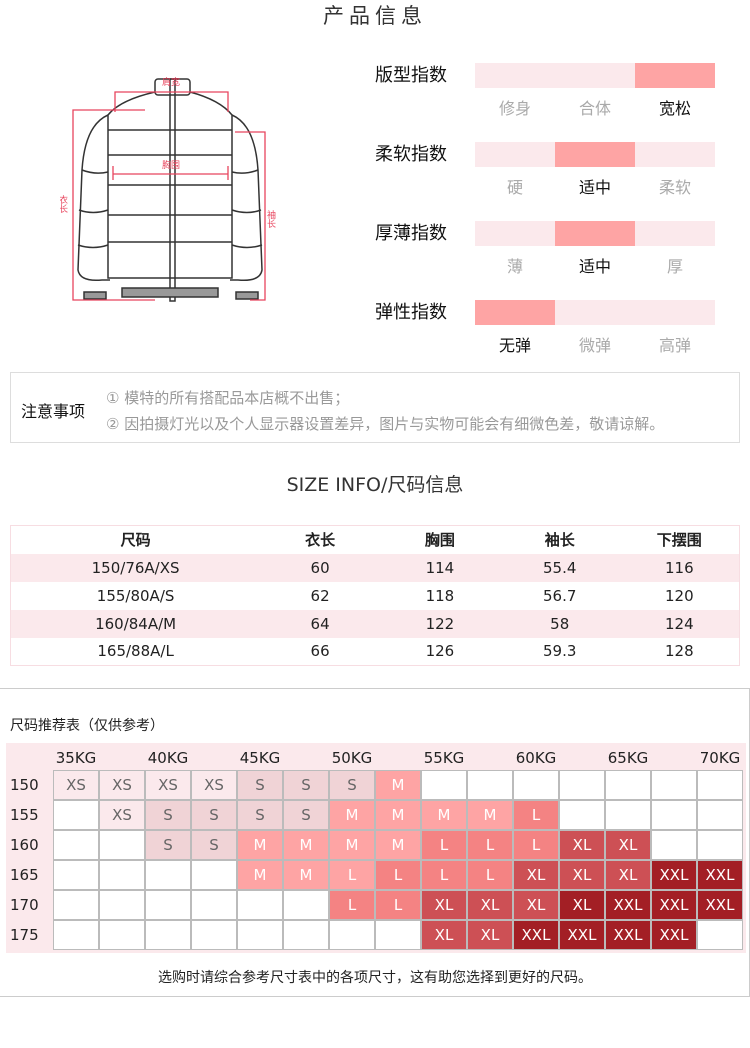 Image resolution: width=750 pixels, height=1048 pixels. I want to click on height-label: 165, so click(24, 875).